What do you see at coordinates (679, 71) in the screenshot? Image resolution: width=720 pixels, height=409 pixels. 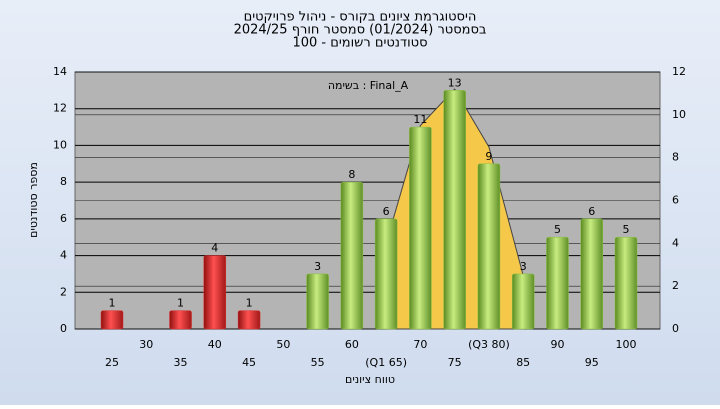 I see `y2-tick-label: 12` at bounding box center [679, 71].